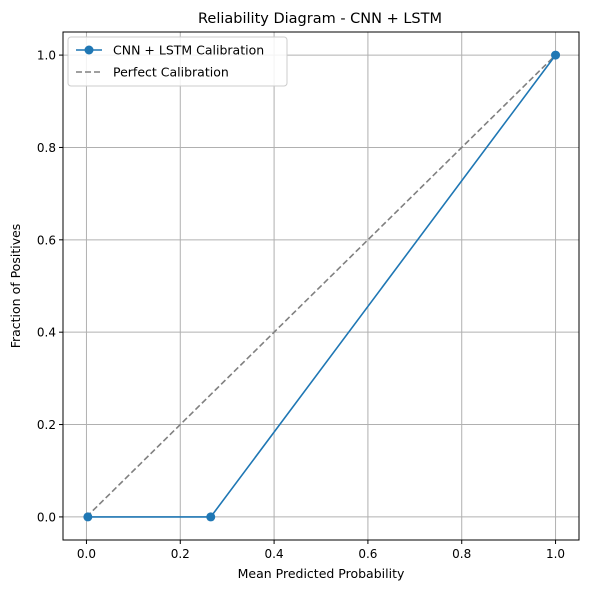 The image size is (590, 594). What do you see at coordinates (46, 56) in the screenshot?
I see `y-tick-label: 1.0` at bounding box center [46, 56].